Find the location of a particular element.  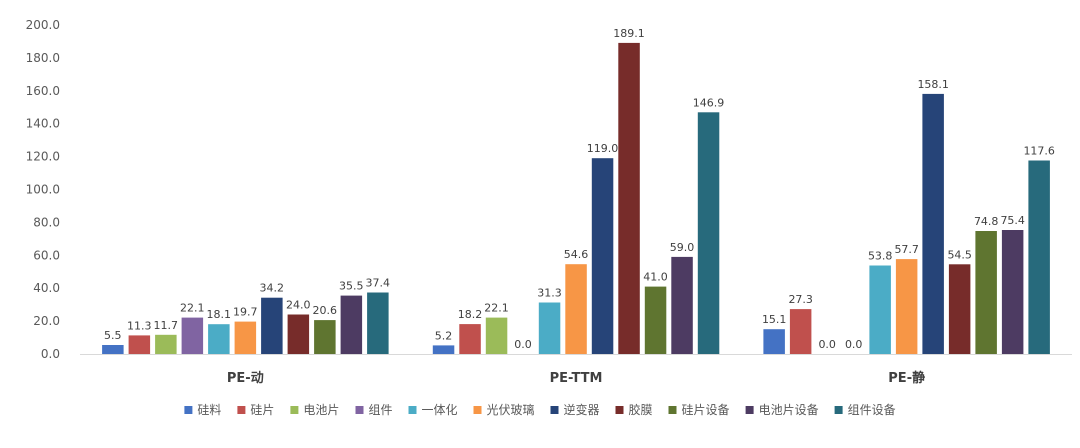

legend-item: 胶膜 is located at coordinates (634, 409).